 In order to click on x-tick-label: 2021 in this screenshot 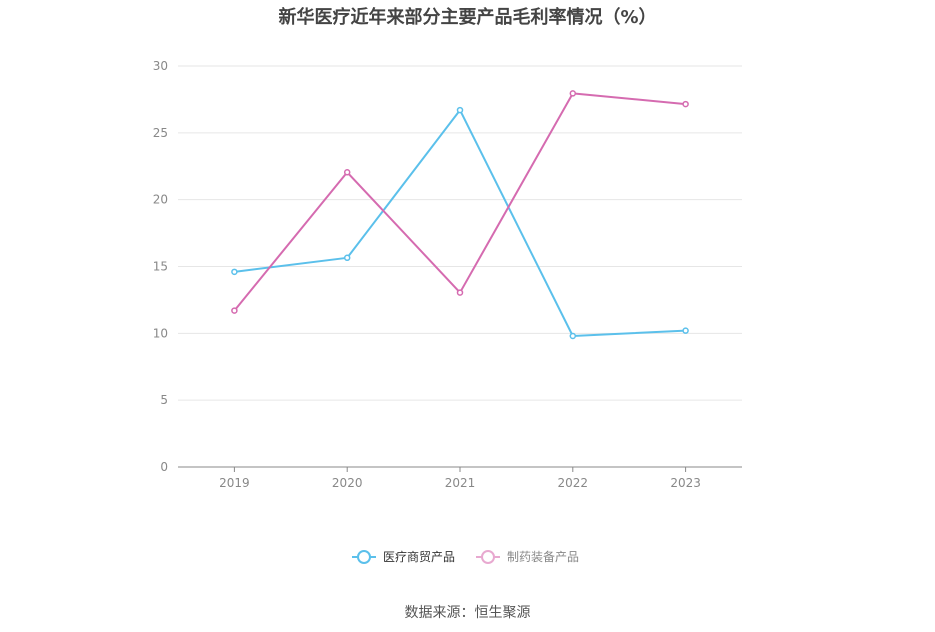, I will do `click(460, 483)`.